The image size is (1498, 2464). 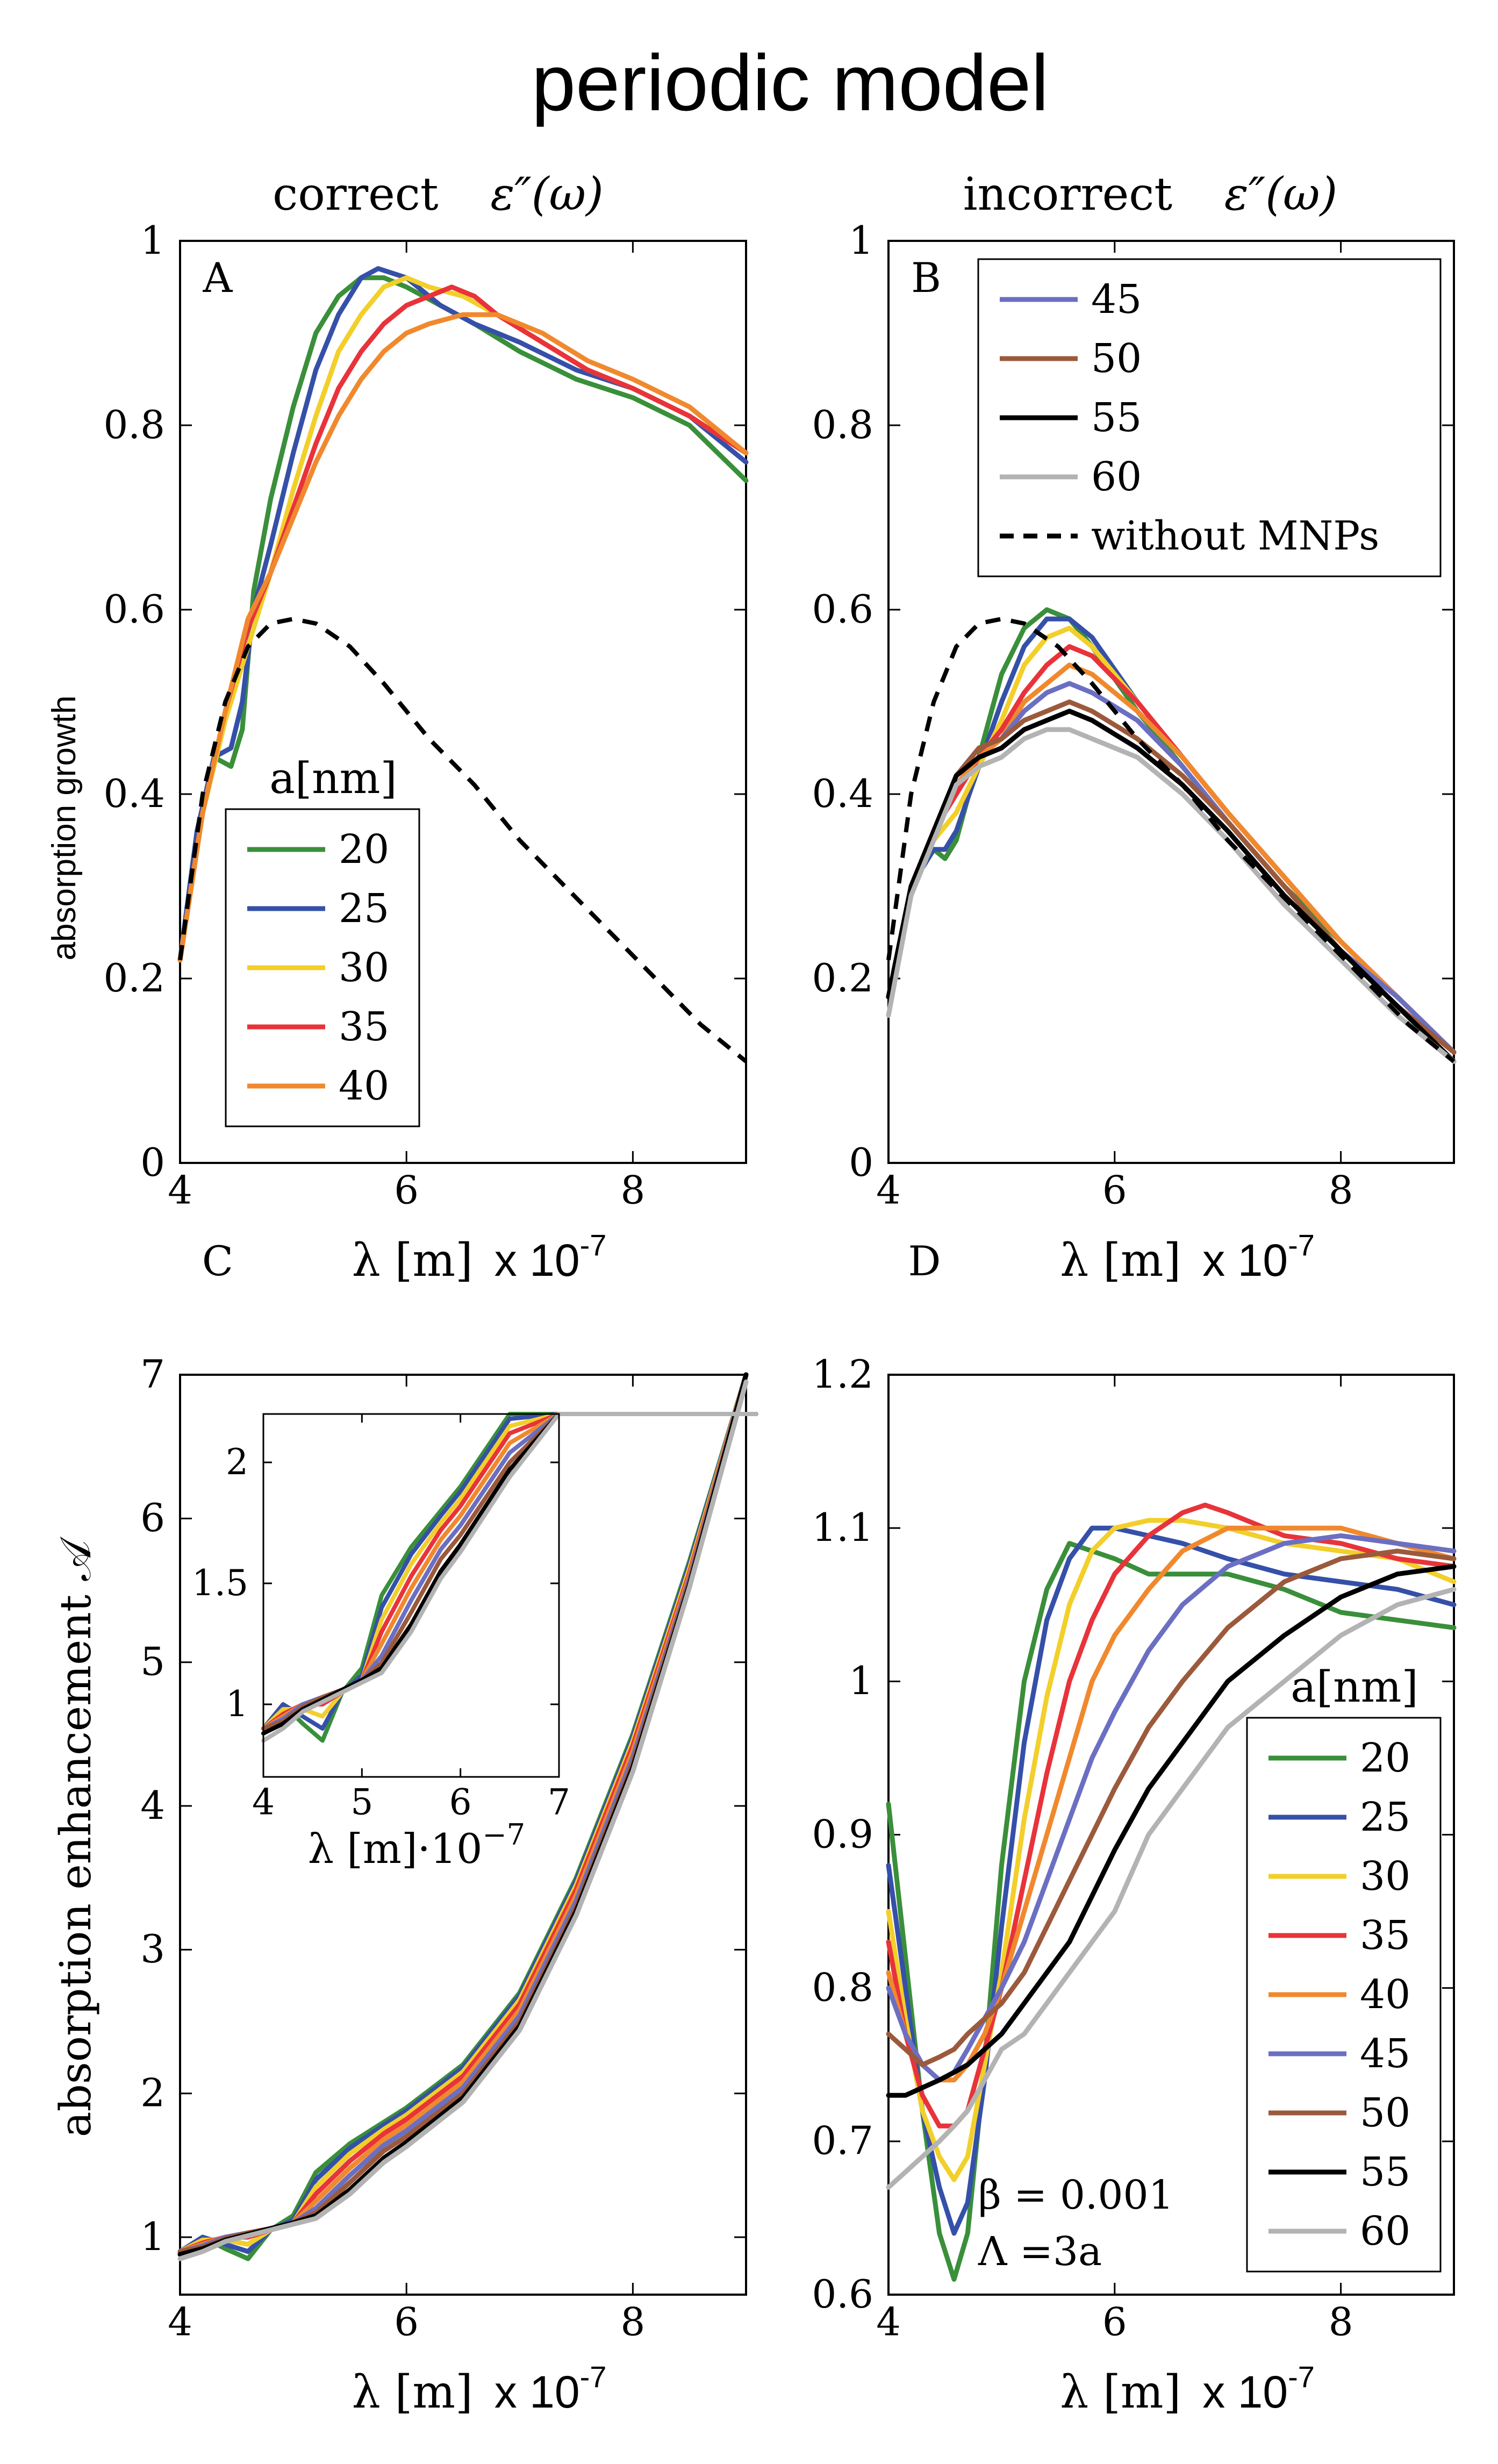 I want to click on inset-chart: 4 5 6 7 1 1.5 2 λ [m]·10−7, so click(x=475, y=1642).